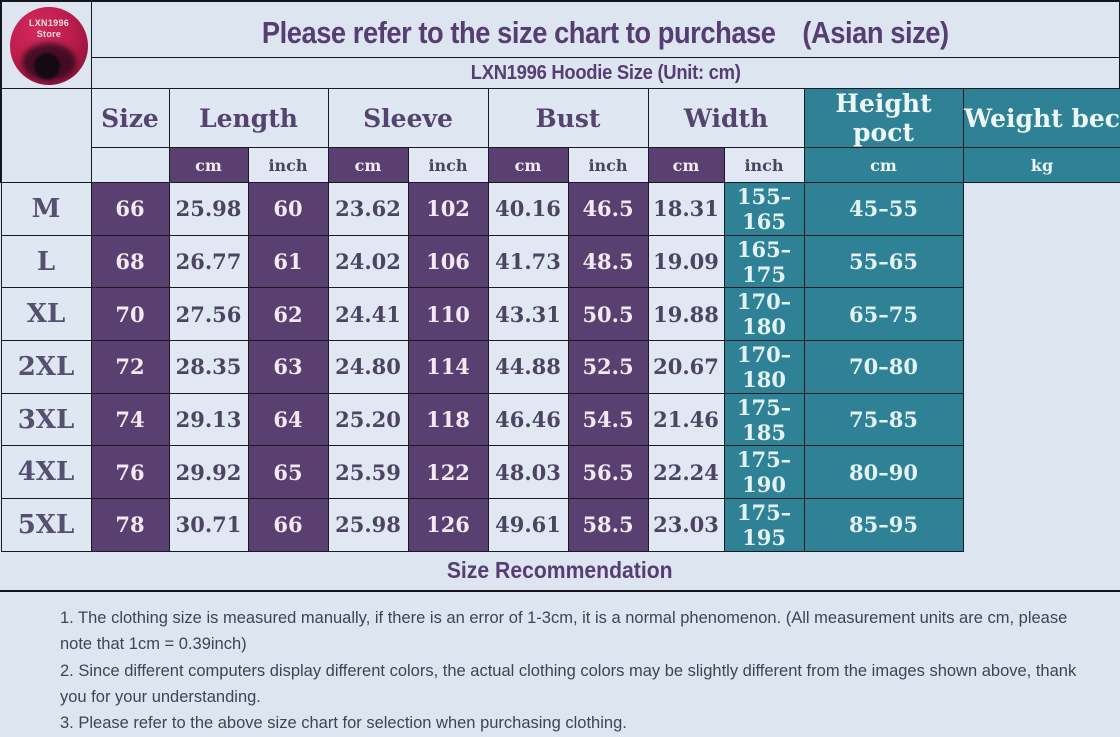 The image size is (1120, 737). What do you see at coordinates (288, 472) in the screenshot?
I see `cell-sleeve-cm: 65` at bounding box center [288, 472].